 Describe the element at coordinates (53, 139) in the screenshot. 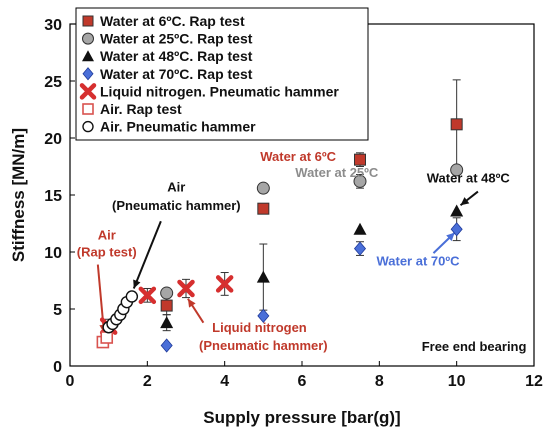

I see `y-tick-label: 20` at that location.